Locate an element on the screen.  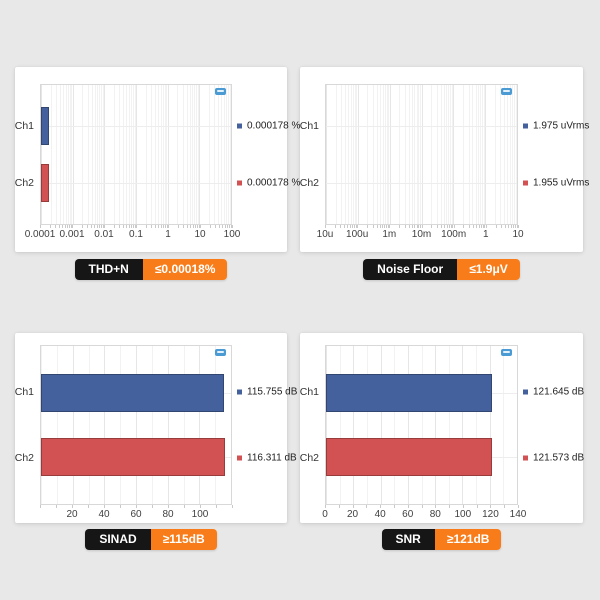
plot-area is located at coordinates (136, 154).